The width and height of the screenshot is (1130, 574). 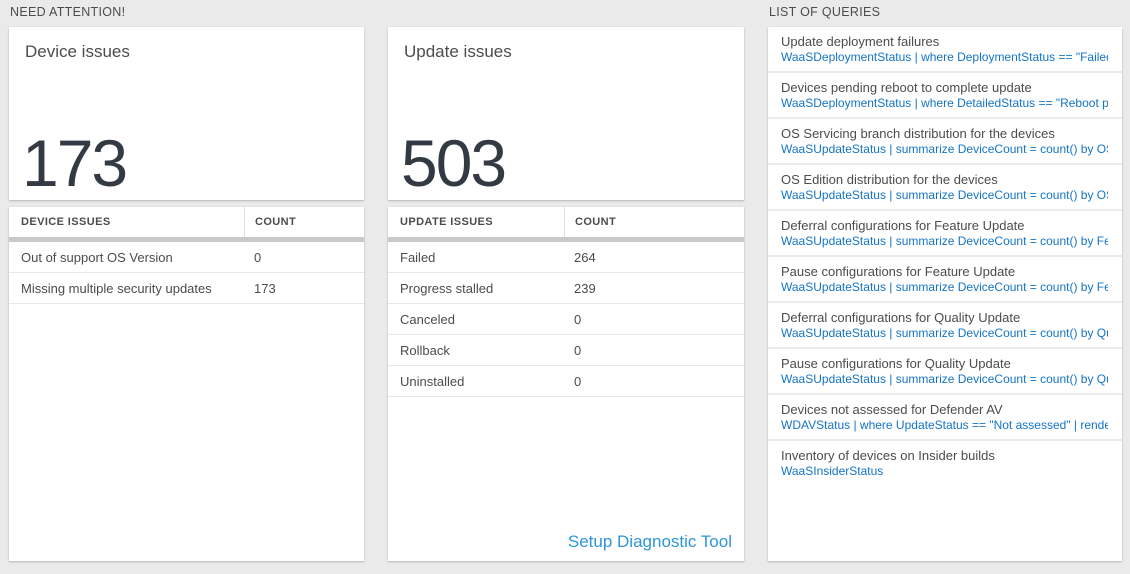 I want to click on device-table-header-issues: DEVICE ISSUES, so click(x=66, y=222).